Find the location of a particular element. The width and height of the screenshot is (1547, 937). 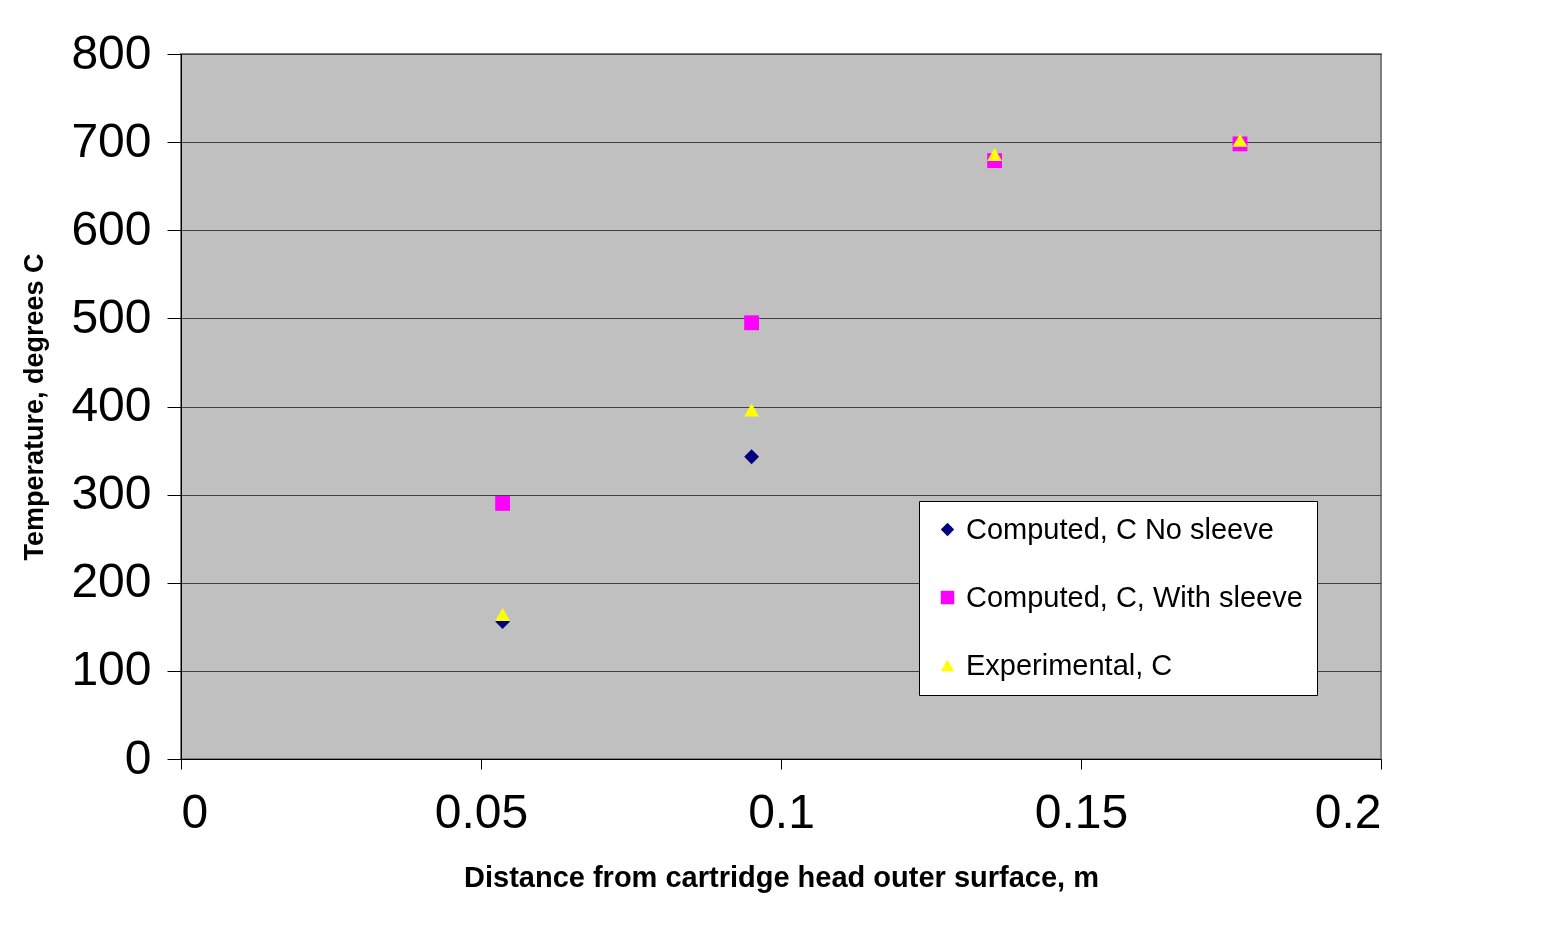

y-tick-label: 800 is located at coordinates (111, 52).